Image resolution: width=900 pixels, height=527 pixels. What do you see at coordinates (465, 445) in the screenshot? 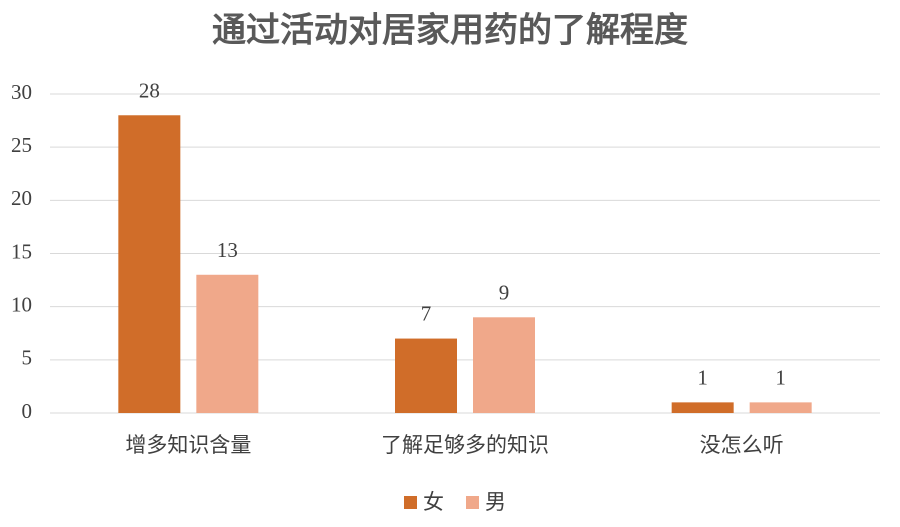
I see `x-tick-label: 了解足够多的知识` at bounding box center [465, 445].